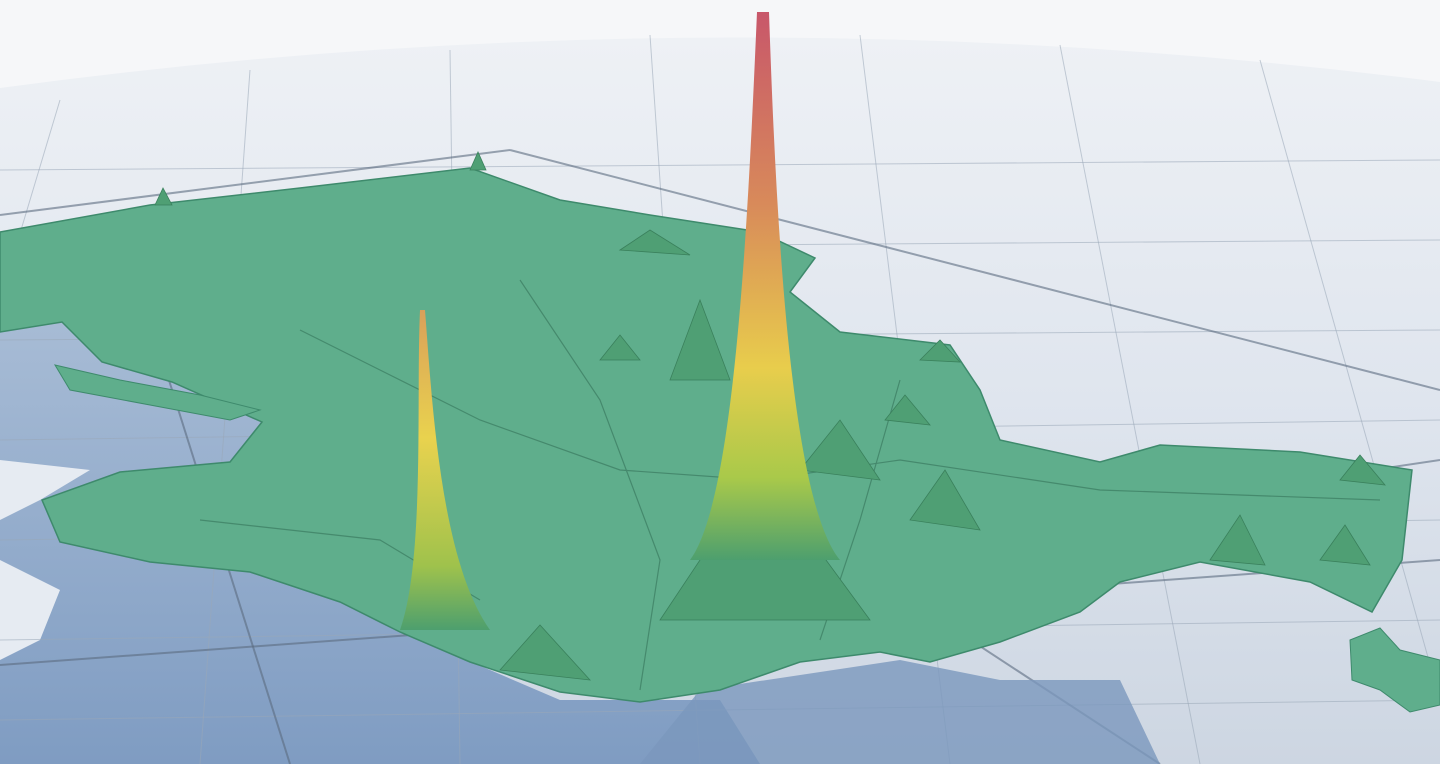  What do you see at coordinates (45, 560) in the screenshot?
I see `coast-land` at bounding box center [45, 560].